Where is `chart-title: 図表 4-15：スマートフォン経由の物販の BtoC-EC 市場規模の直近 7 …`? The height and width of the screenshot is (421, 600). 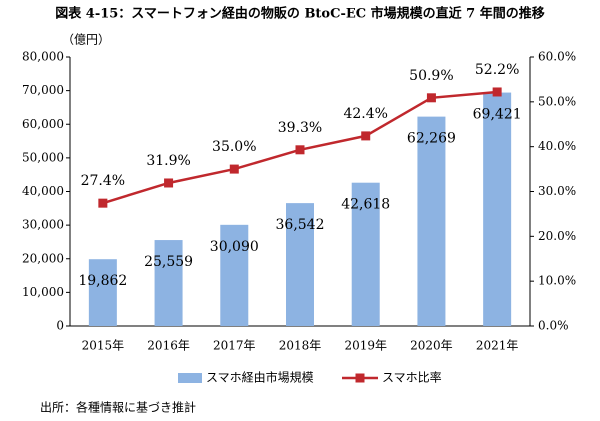 chart-title: 図表 4-15：スマートフォン経由の物販の BtoC-EC 市場規模の直近 7 … is located at coordinates (299, 14).